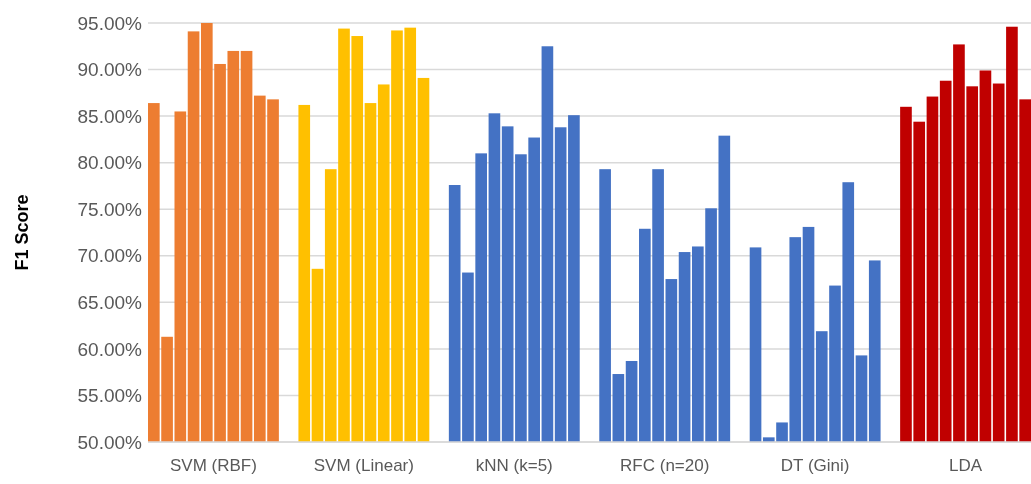  Describe the element at coordinates (665, 465) in the screenshot. I see `x-tick-label: RFC (n=20)` at that location.